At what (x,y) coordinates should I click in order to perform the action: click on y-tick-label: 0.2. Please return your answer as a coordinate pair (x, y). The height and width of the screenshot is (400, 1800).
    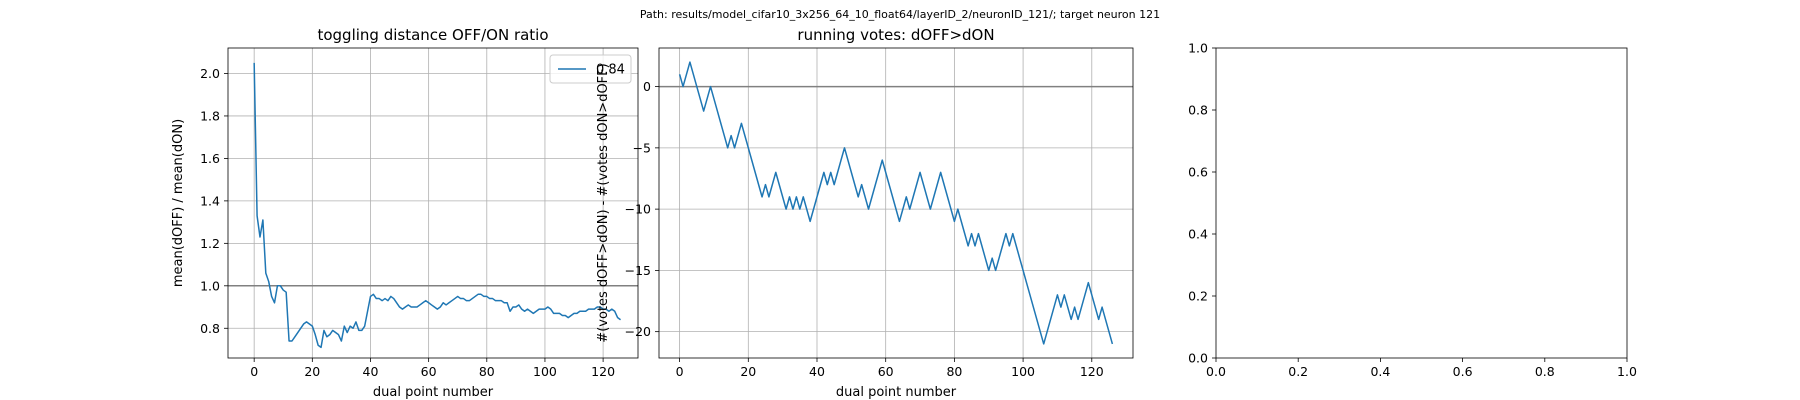
    Looking at the image, I should click on (1198, 296).